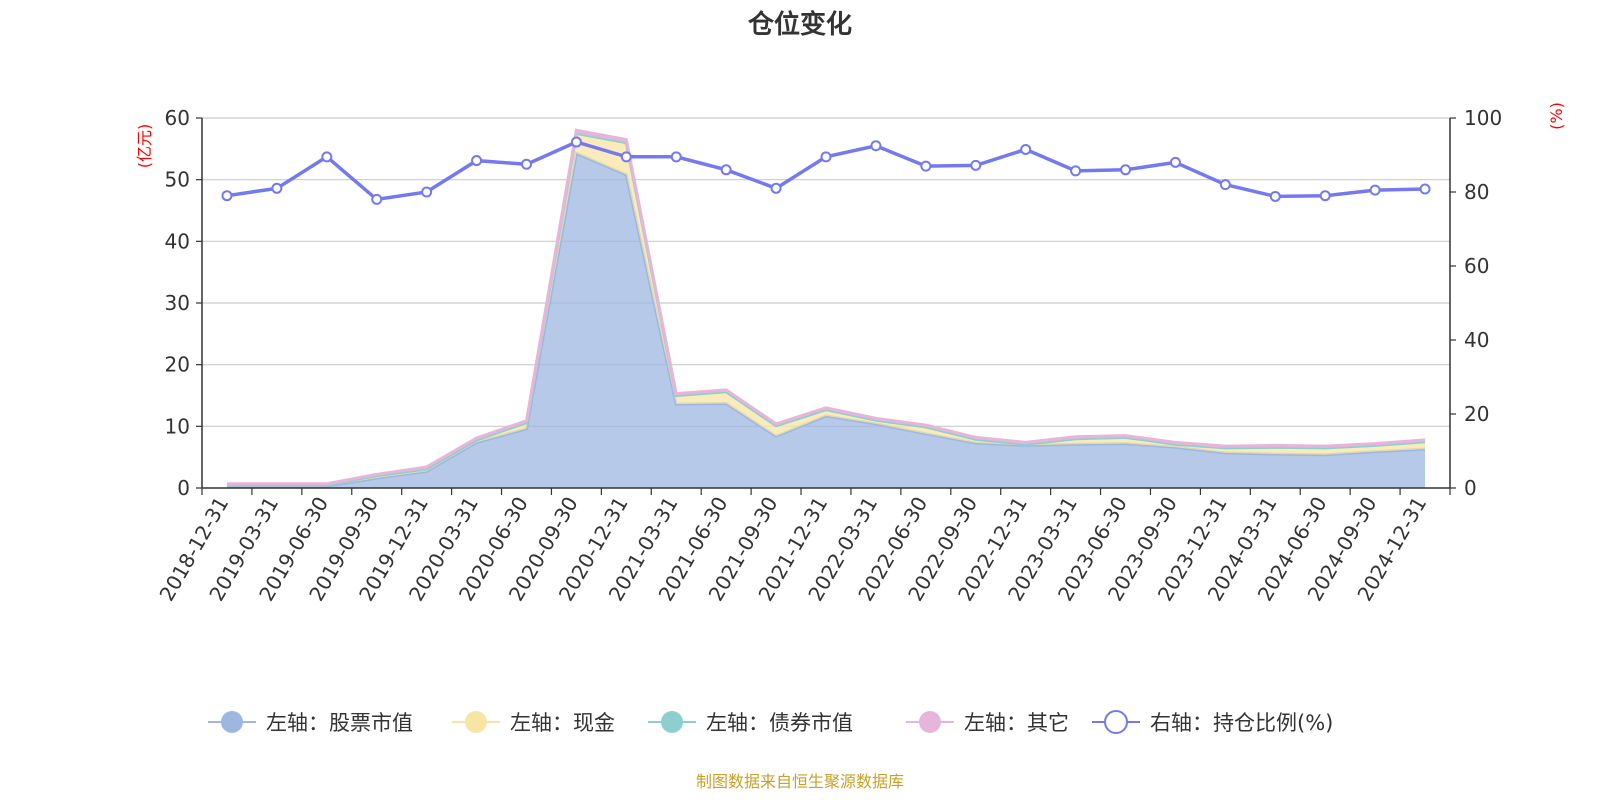 Image resolution: width=1600 pixels, height=800 pixels. I want to click on legend-item: 左轴：其它, so click(987, 723).